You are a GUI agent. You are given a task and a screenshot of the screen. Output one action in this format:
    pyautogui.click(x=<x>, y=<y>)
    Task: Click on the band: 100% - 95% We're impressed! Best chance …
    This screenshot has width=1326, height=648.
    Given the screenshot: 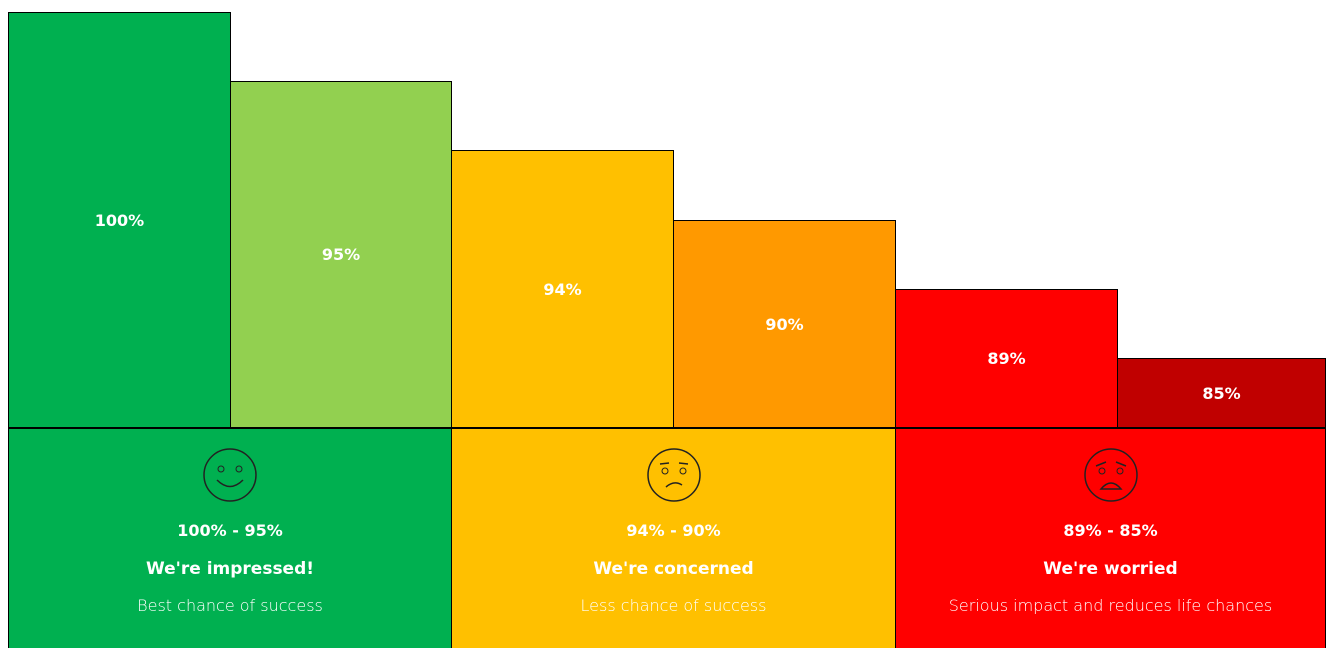 What is the action you would take?
    pyautogui.click(x=230, y=538)
    